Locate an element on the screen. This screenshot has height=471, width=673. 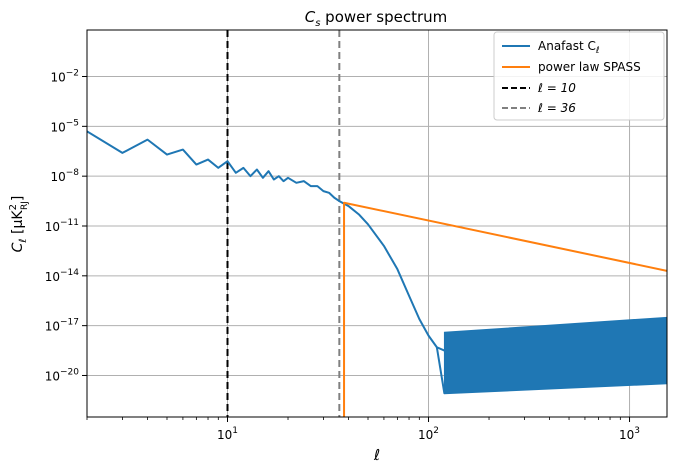
y-tick-label: 10⁻¹⁷ is located at coordinates (62, 326).